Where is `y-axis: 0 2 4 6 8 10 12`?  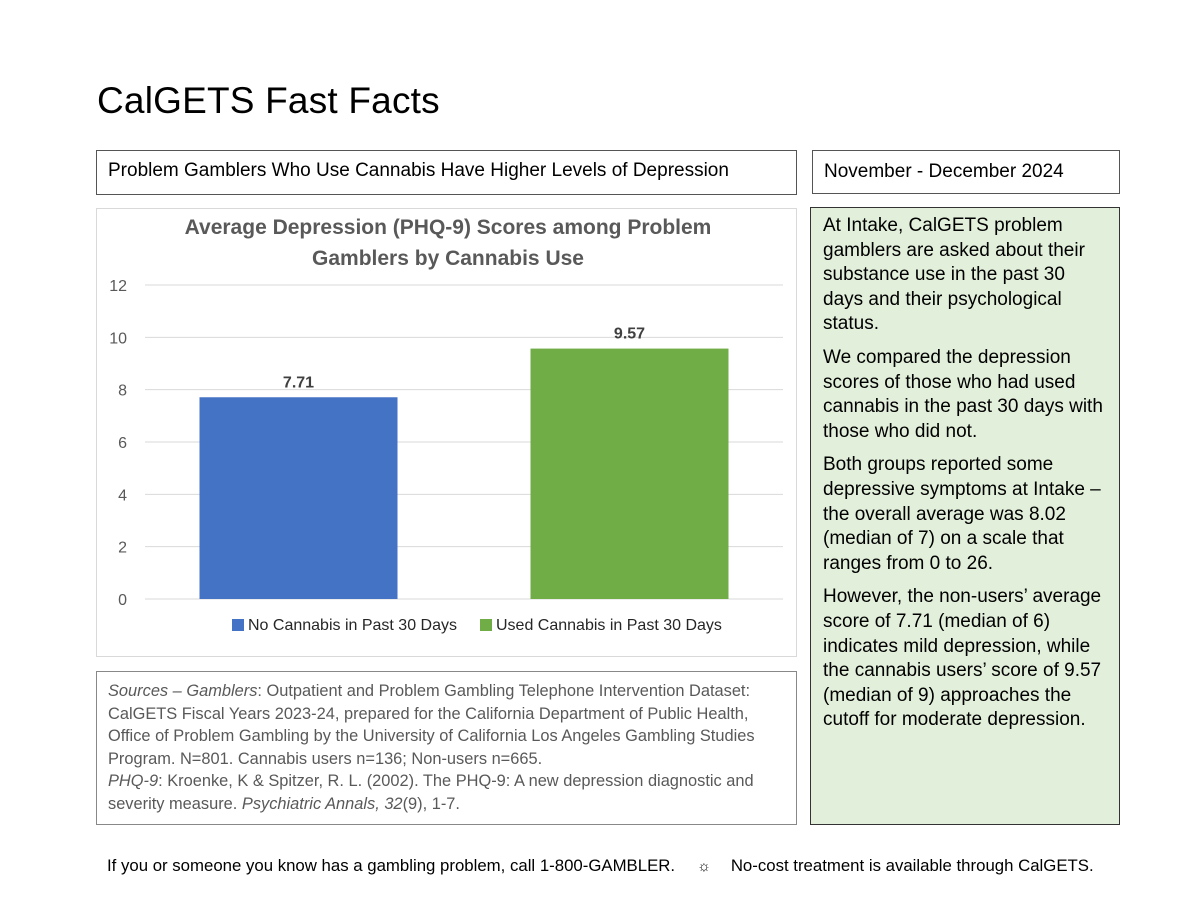 y-axis: 0 2 4 6 8 10 12 is located at coordinates (118, 443).